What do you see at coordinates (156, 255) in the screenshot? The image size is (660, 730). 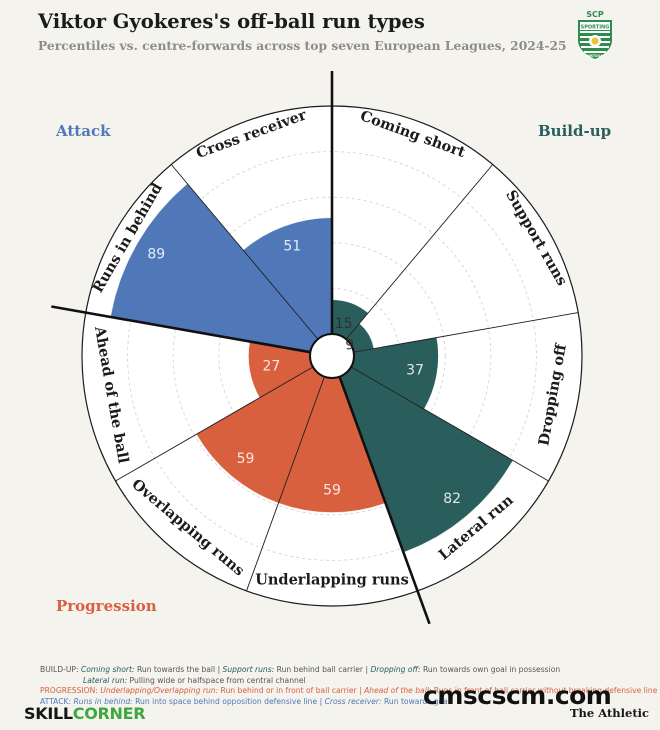 I see `data-label: 89` at bounding box center [156, 255].